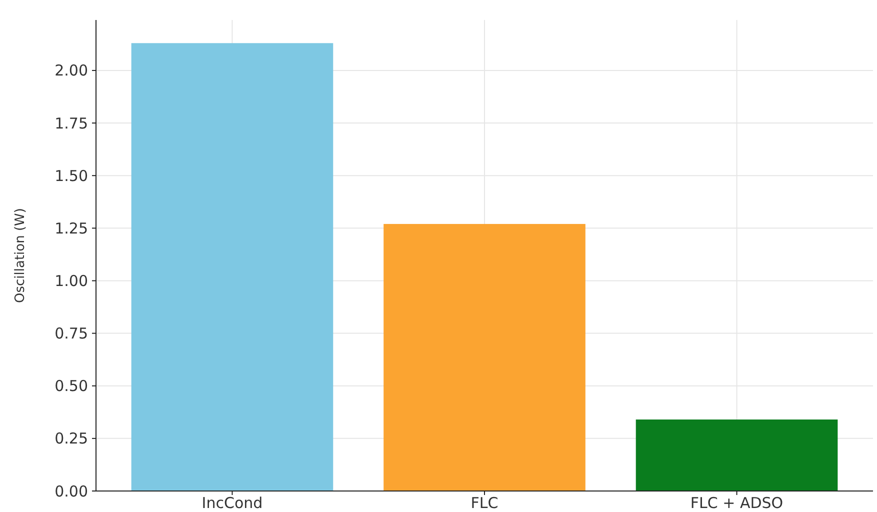 This screenshot has width=877, height=512. I want to click on y-axis-title: Oscillation (W), so click(20, 255).